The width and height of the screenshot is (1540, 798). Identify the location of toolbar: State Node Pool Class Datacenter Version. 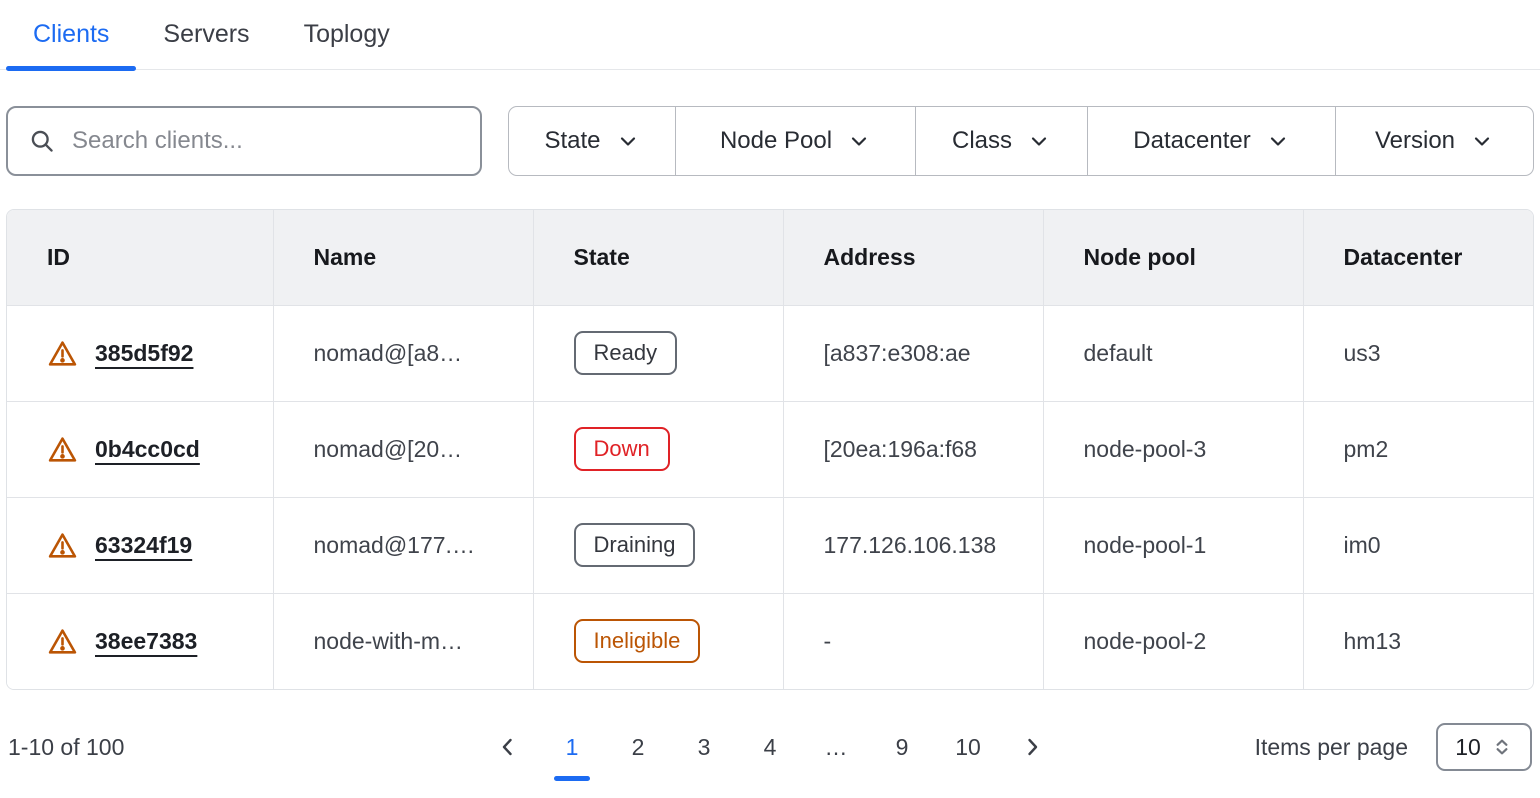
(770, 141).